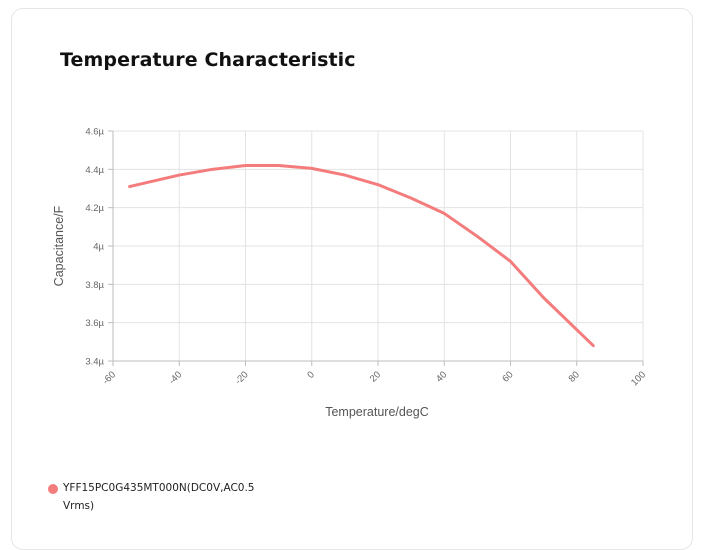 This screenshot has width=718, height=550. What do you see at coordinates (638, 378) in the screenshot?
I see `x-tick-label: 100` at bounding box center [638, 378].